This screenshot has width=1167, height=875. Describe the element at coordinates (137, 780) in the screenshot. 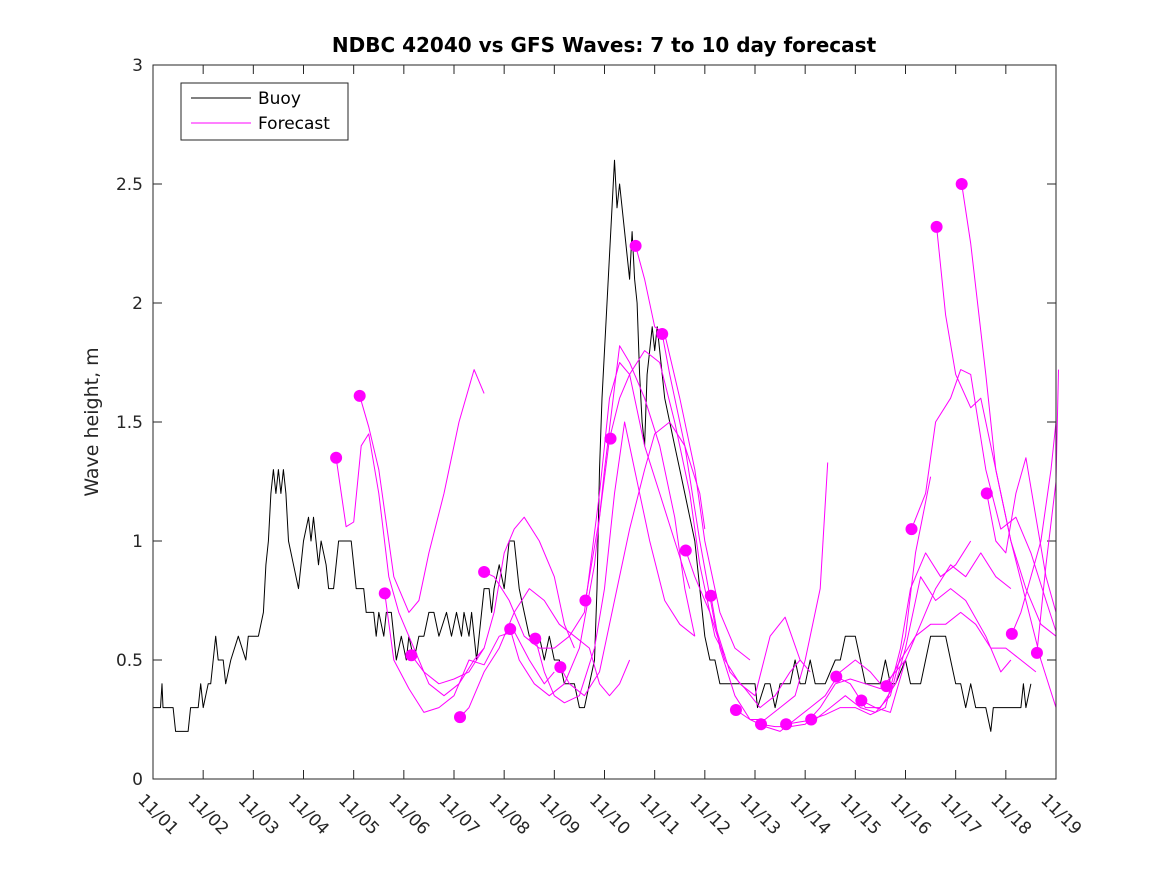

I see `y-tick-label: 0` at that location.